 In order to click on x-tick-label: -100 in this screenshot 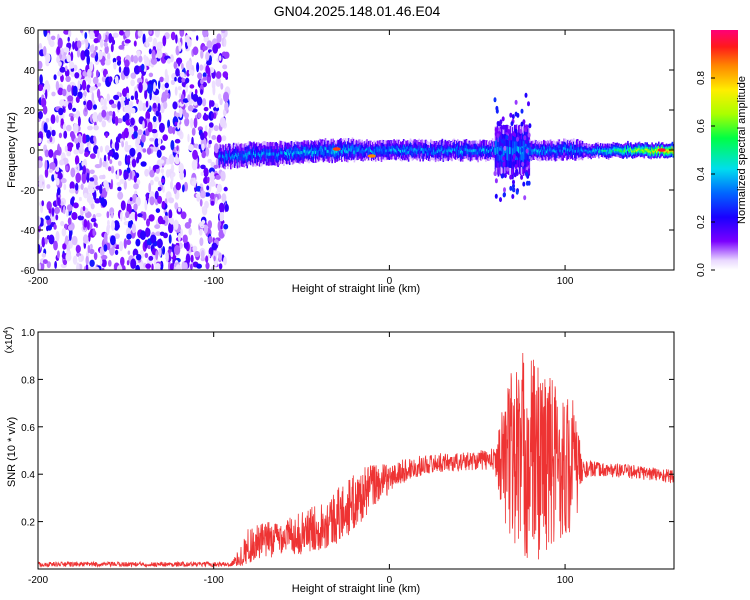, I will do `click(214, 580)`.